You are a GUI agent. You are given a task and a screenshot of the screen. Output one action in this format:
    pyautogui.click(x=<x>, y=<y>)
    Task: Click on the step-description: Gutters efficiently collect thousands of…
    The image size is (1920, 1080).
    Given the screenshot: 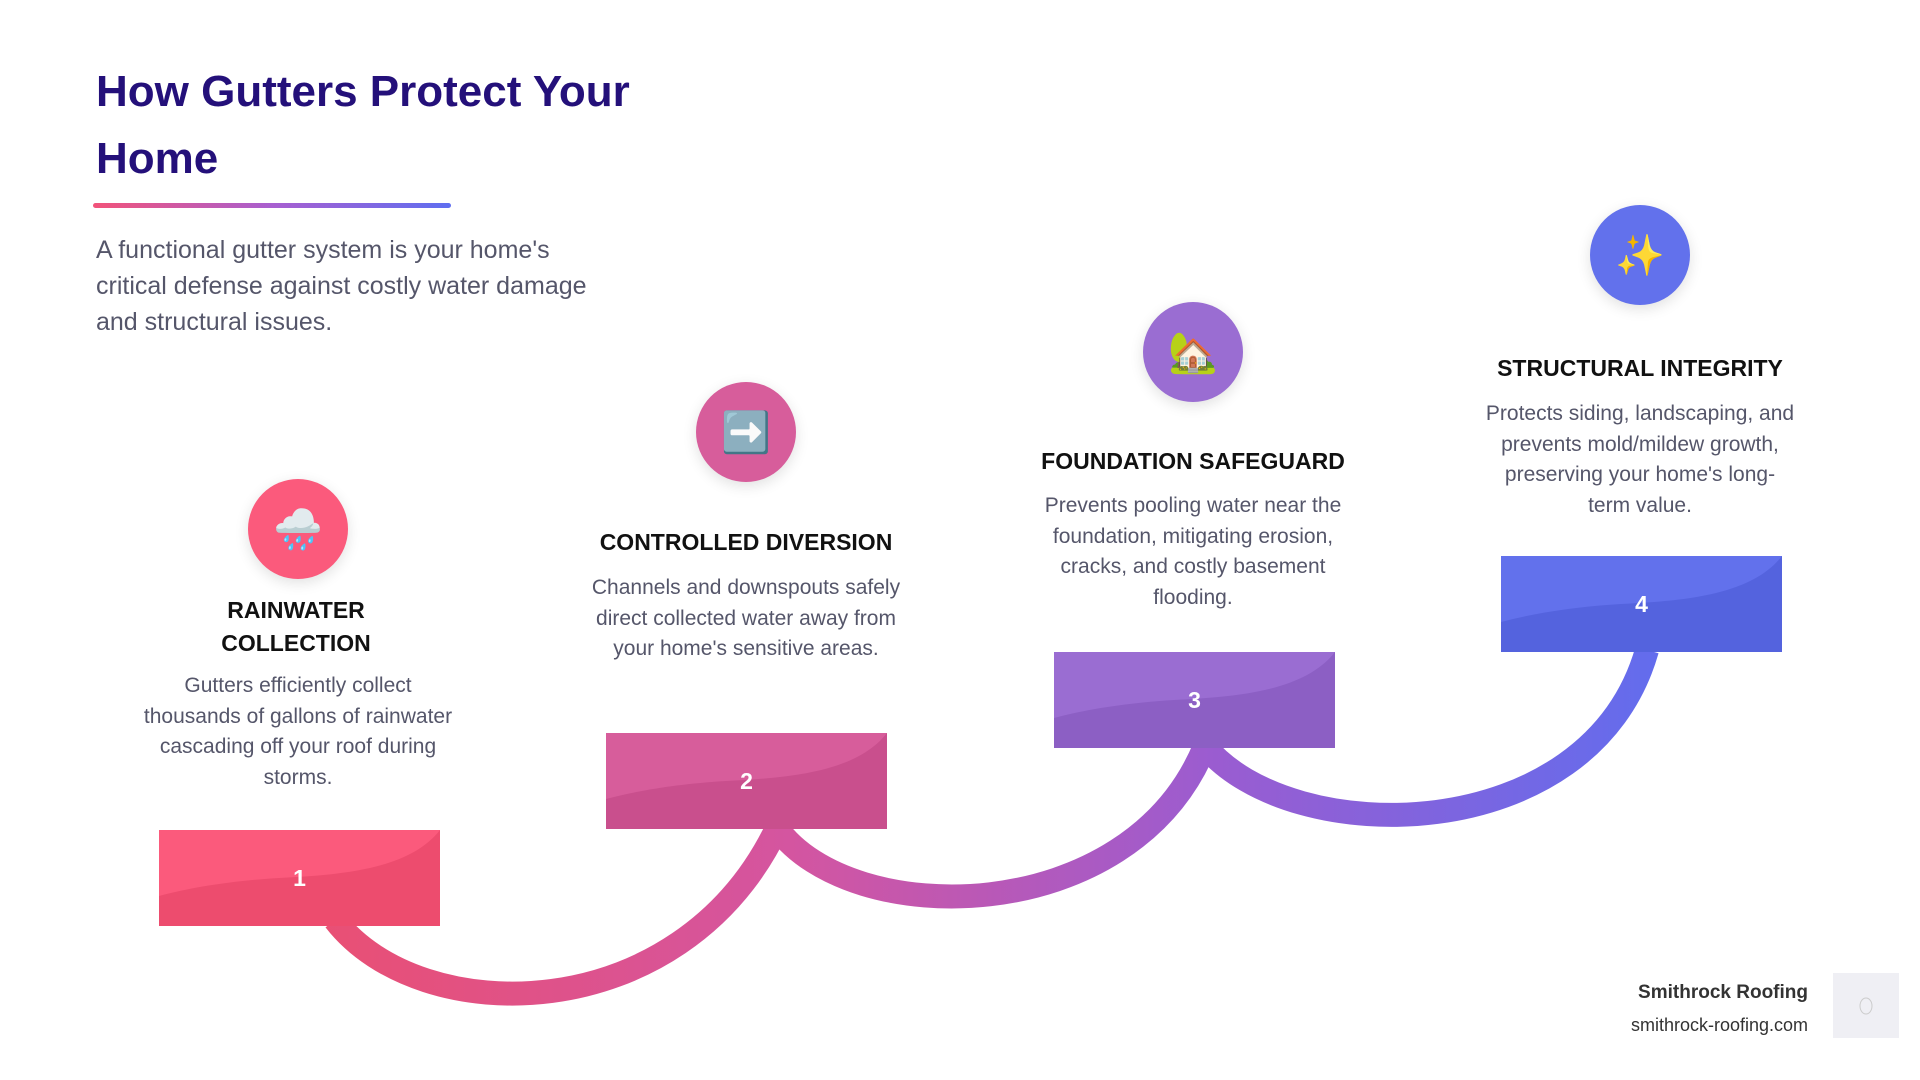 What is the action you would take?
    pyautogui.click(x=298, y=731)
    